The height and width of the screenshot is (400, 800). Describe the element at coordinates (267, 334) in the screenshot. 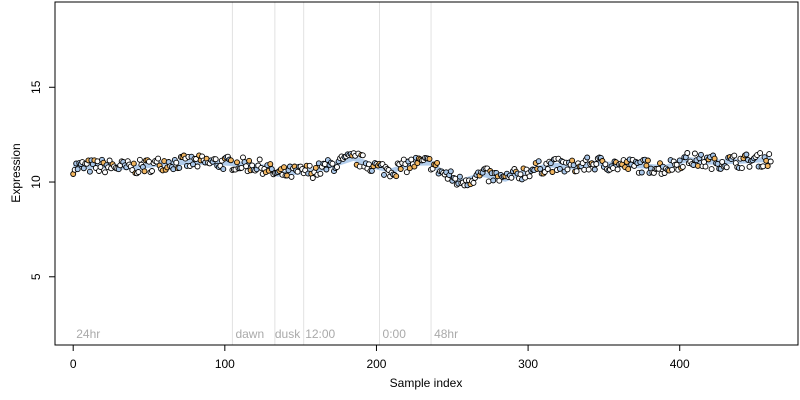

I see `annotations: 24hr dawn dusk 12:00 0:00 48hr` at that location.